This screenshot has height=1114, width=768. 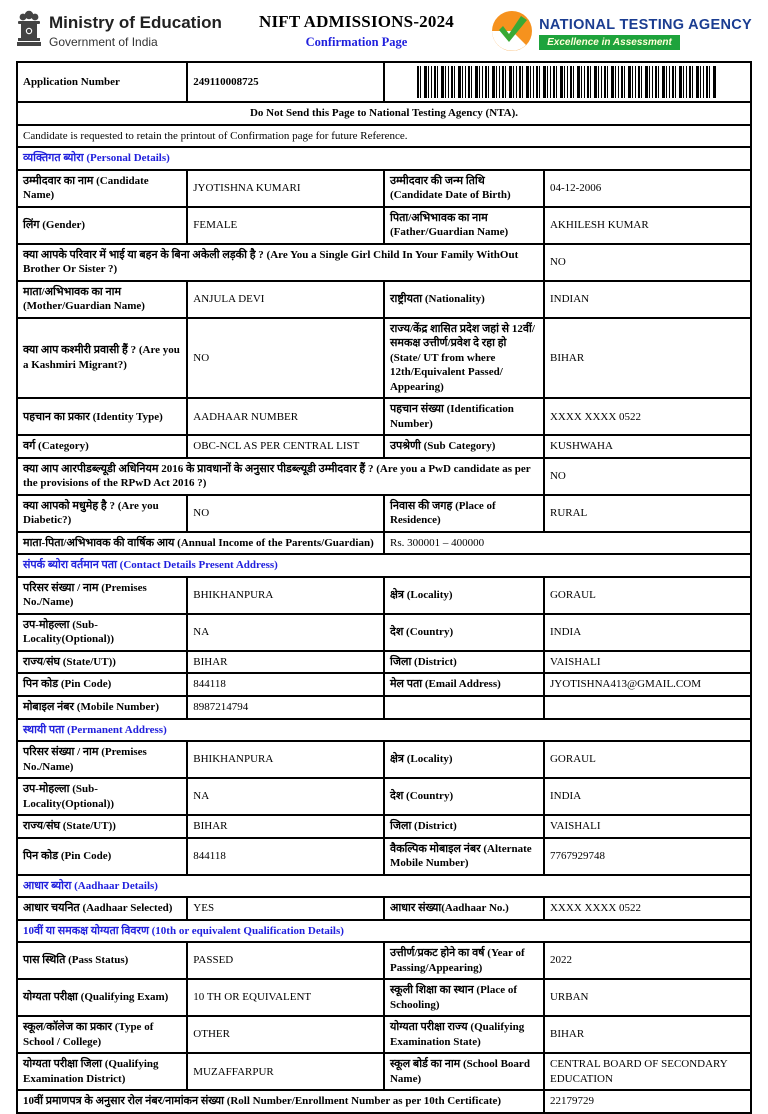 I want to click on field-value: VAISHALI, so click(x=647, y=662).